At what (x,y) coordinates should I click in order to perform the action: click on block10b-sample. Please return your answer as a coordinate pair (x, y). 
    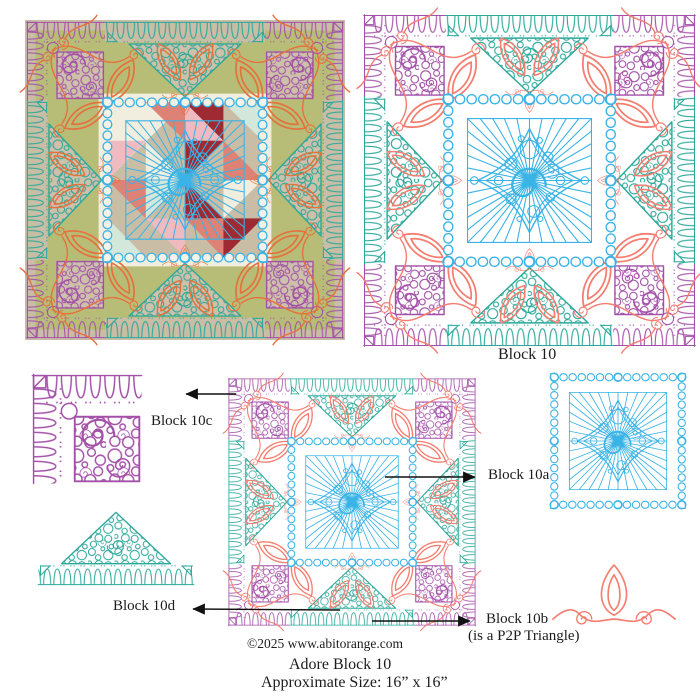
    Looking at the image, I should click on (614, 595).